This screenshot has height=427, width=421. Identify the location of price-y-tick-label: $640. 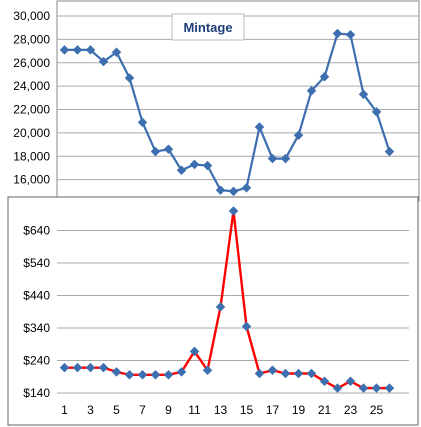
(36, 231).